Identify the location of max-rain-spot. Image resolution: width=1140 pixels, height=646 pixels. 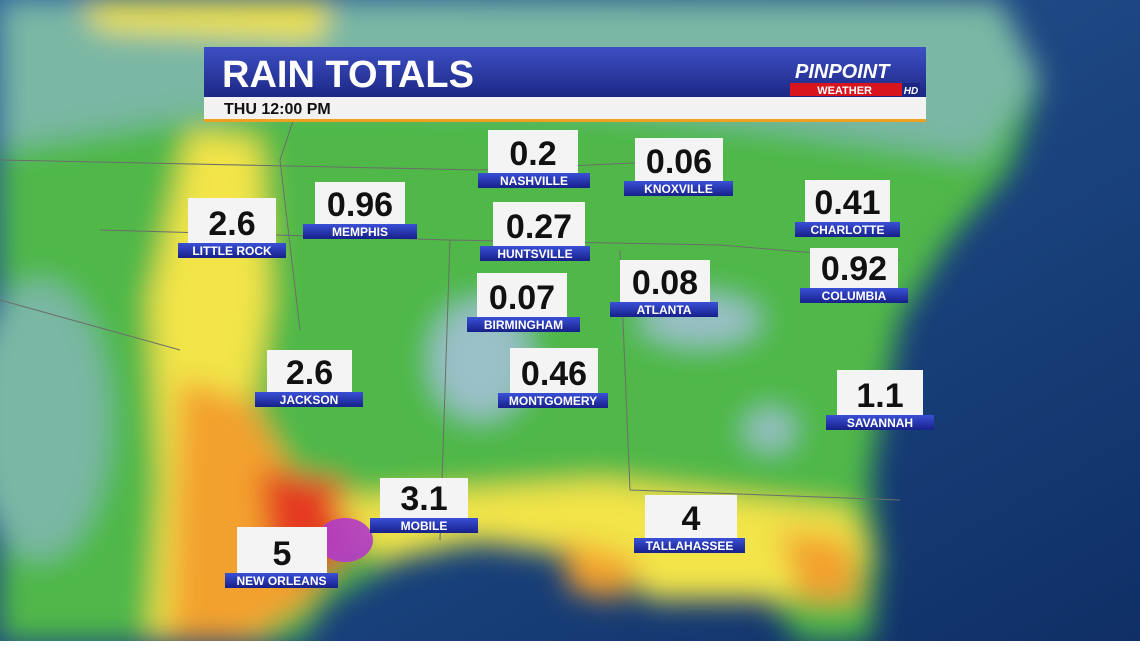
(345, 540).